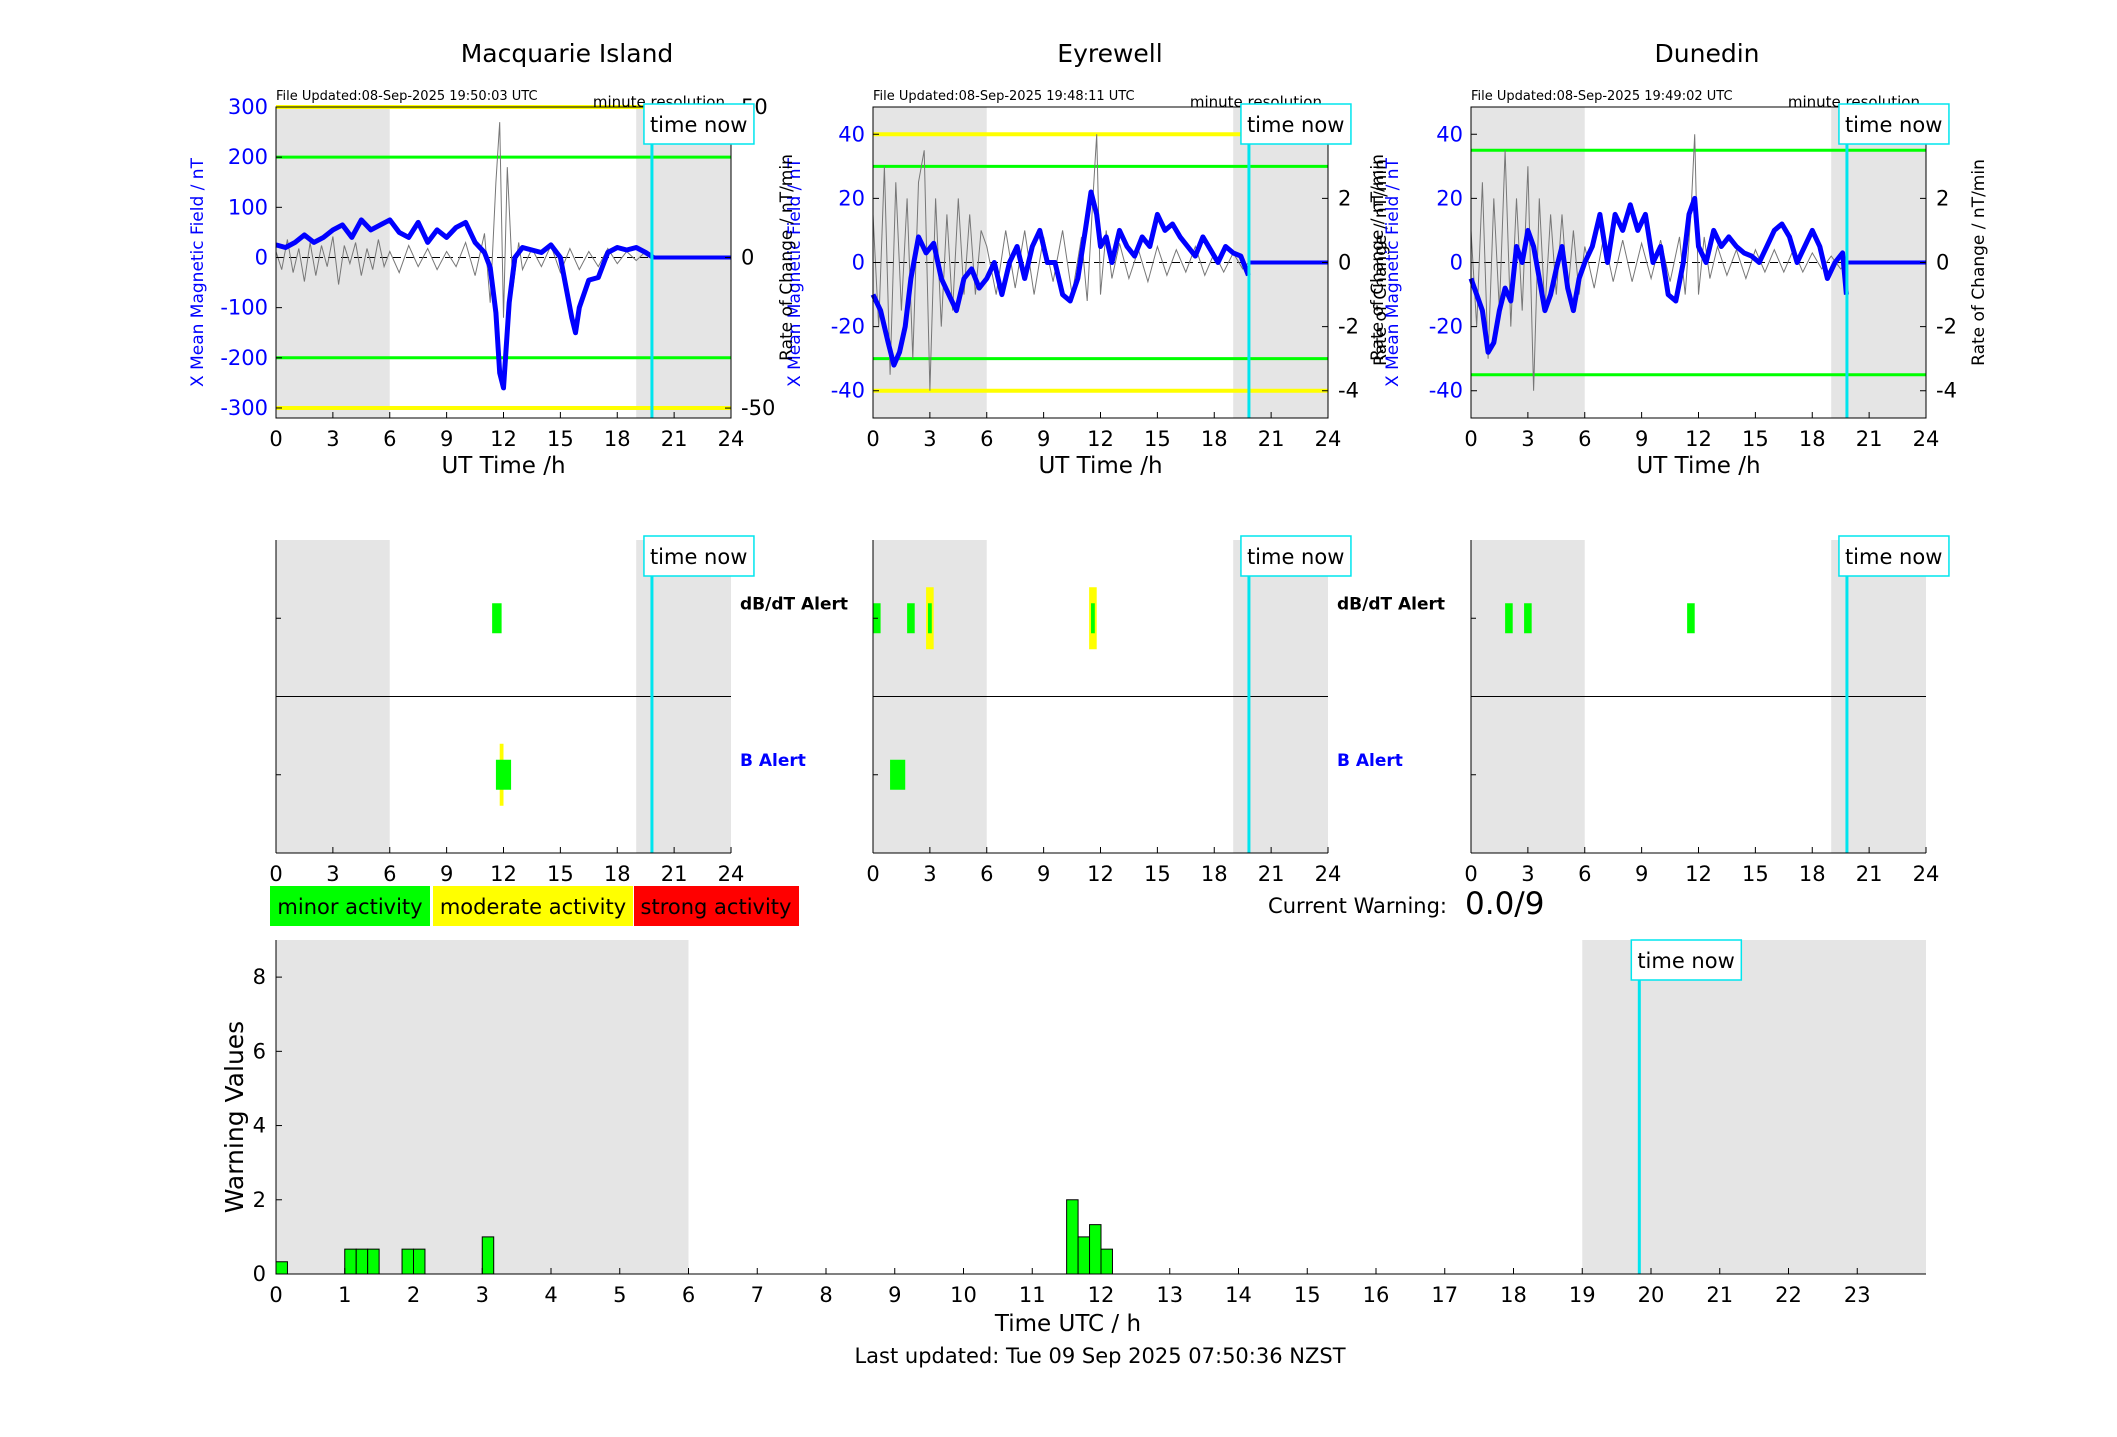 Image resolution: width=2117 pixels, height=1437 pixels. I want to click on legend-moderate-swatch, so click(533, 906).